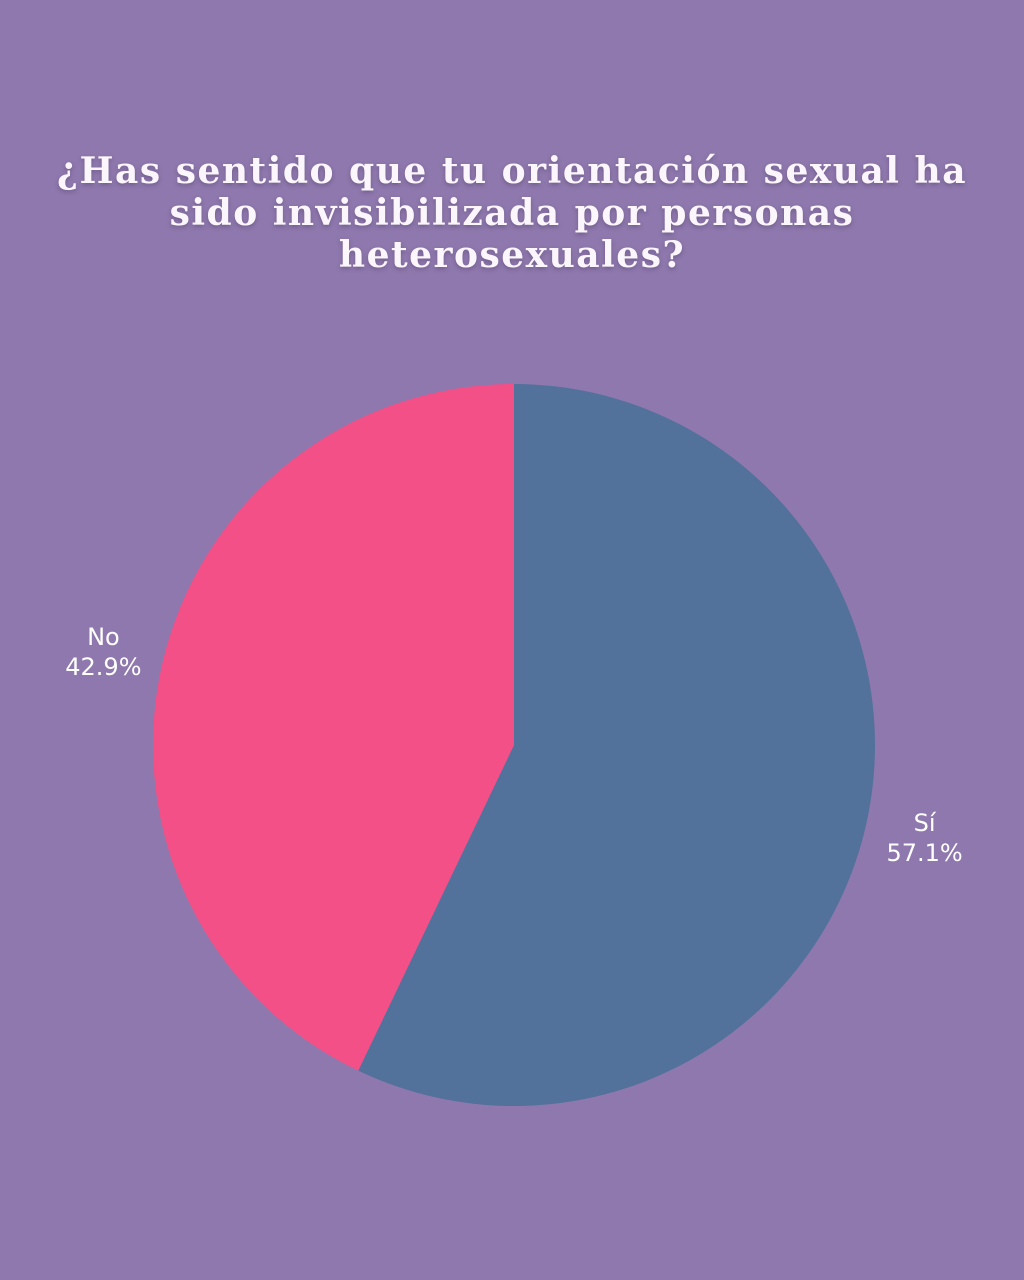 The image size is (1024, 1280). I want to click on slice-label-no: No, so click(103, 637).